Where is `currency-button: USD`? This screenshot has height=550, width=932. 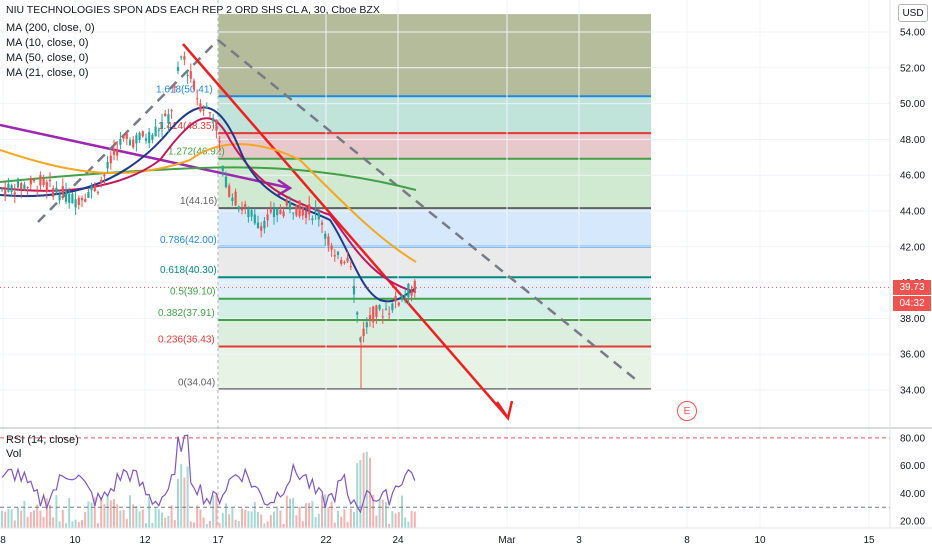
currency-button: USD is located at coordinates (913, 13).